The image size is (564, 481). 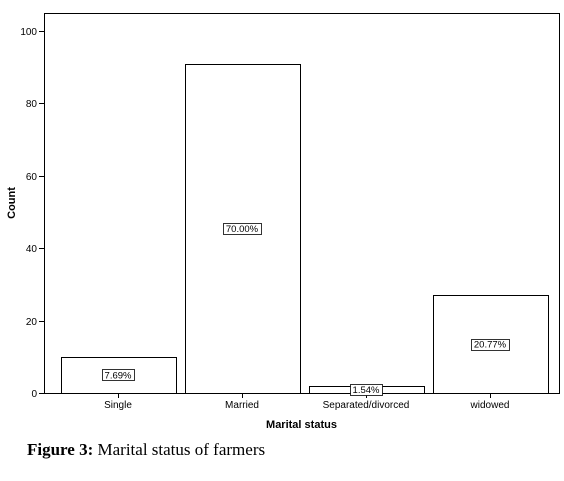 I want to click on figure-caption: Figure 3: Marital status of farmers, so click(x=146, y=450).